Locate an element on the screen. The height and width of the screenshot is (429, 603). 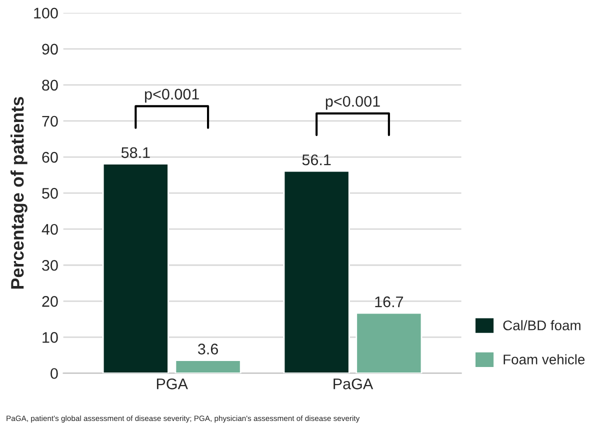
y-tick-label: 70 is located at coordinates (50, 121).